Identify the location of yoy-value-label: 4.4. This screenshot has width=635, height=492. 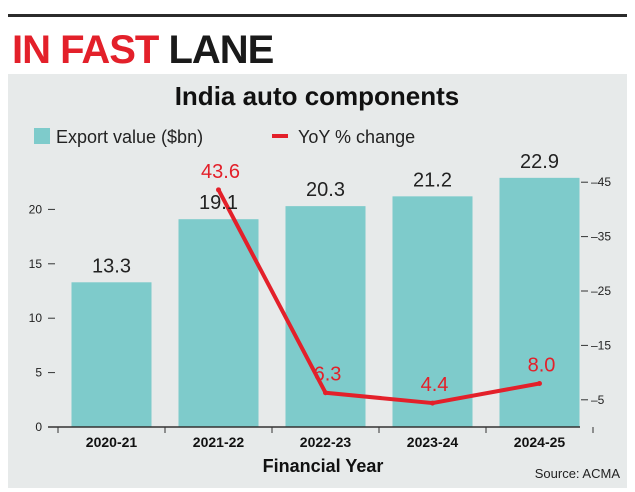
(435, 385).